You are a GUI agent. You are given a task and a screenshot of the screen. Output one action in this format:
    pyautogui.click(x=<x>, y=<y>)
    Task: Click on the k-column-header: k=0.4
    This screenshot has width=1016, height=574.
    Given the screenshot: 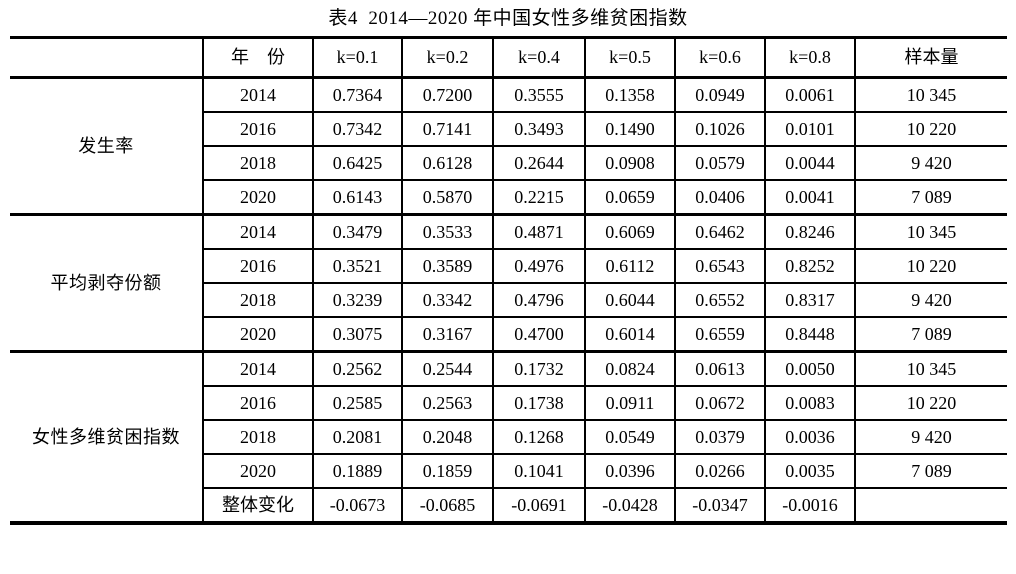 What is the action you would take?
    pyautogui.click(x=538, y=57)
    